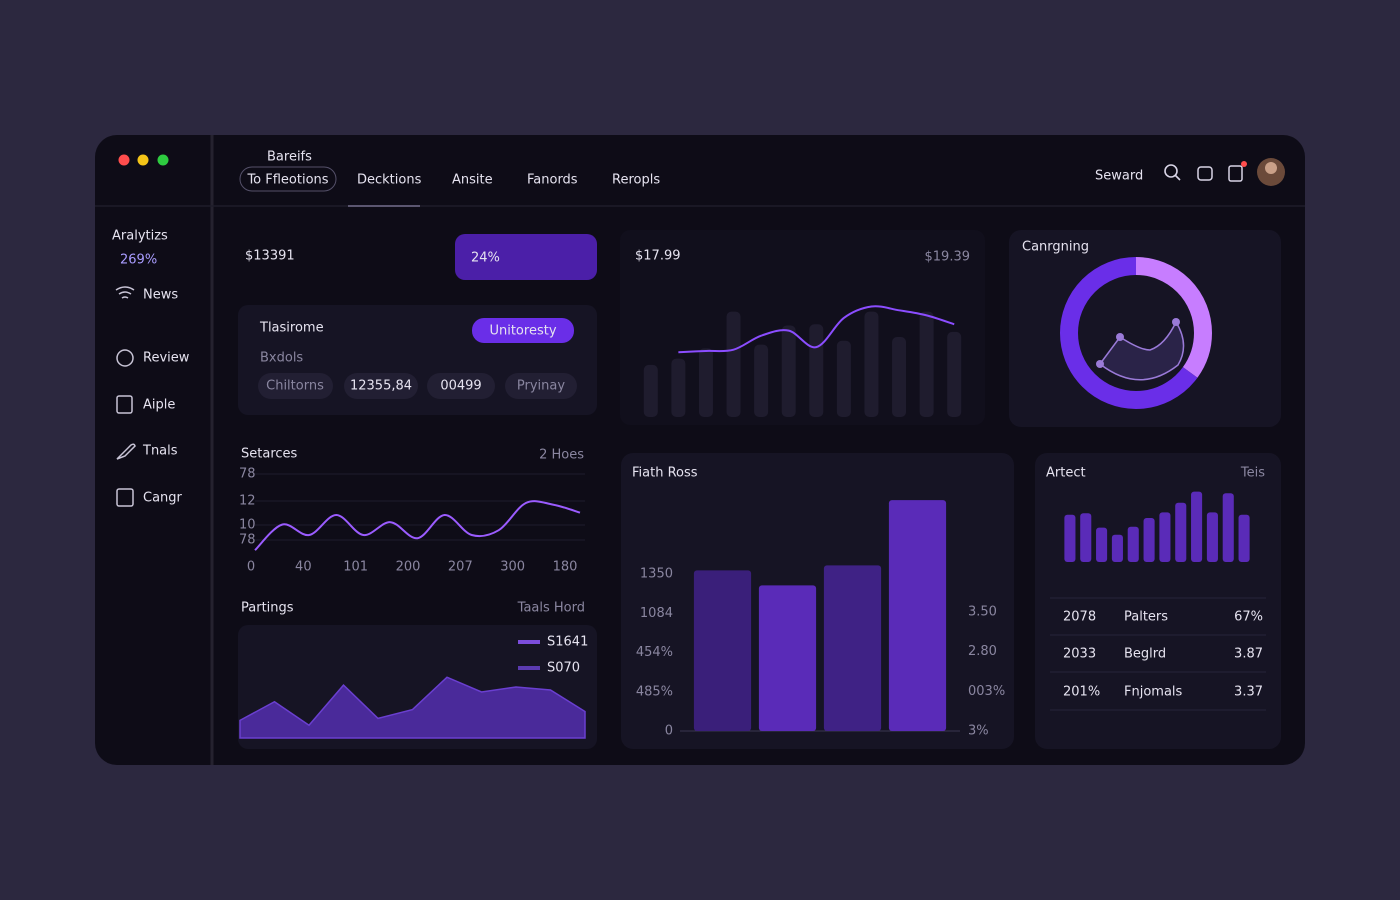 The width and height of the screenshot is (1400, 900). I want to click on chart-title: Artect, so click(1066, 473).